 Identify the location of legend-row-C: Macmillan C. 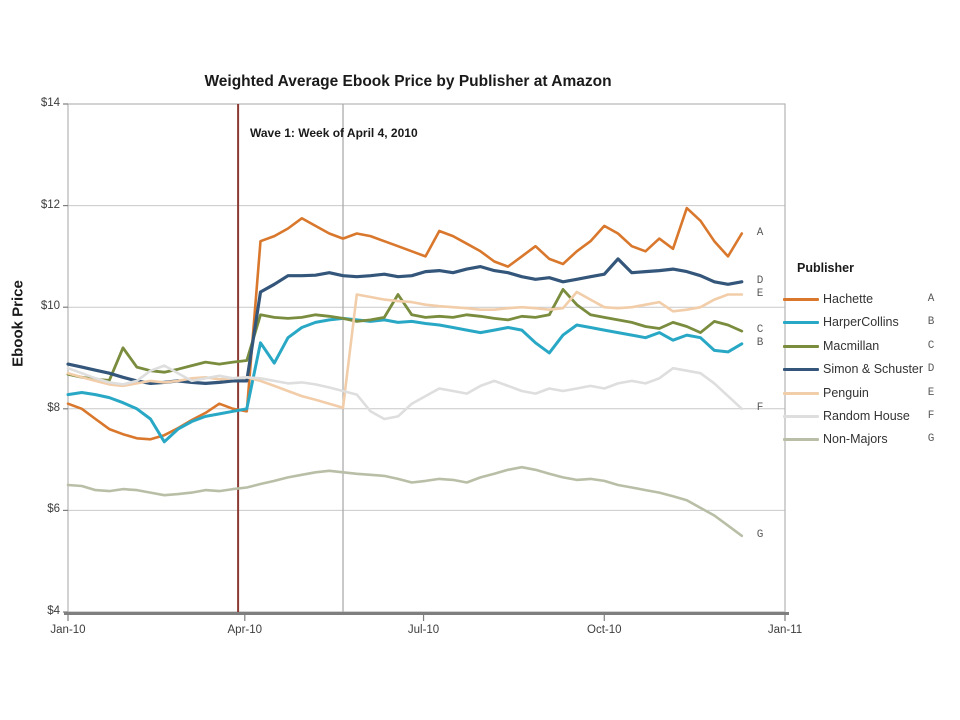
(865, 347).